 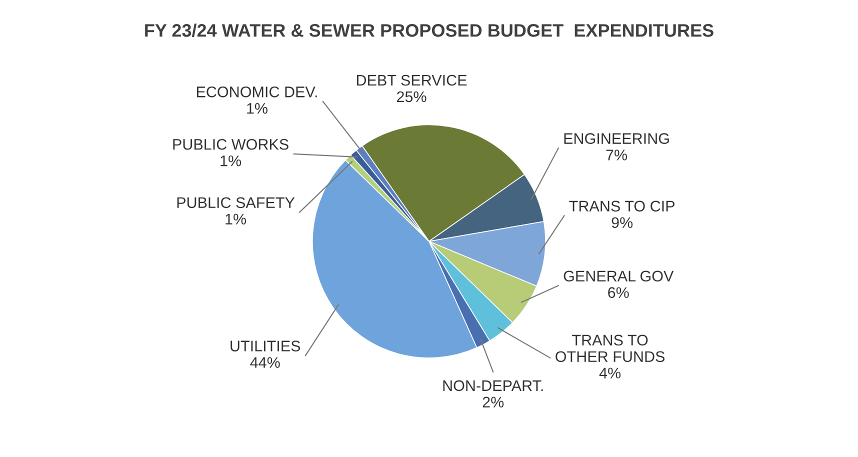 I want to click on slice-label: PUBLIC SAFETY, so click(x=236, y=202).